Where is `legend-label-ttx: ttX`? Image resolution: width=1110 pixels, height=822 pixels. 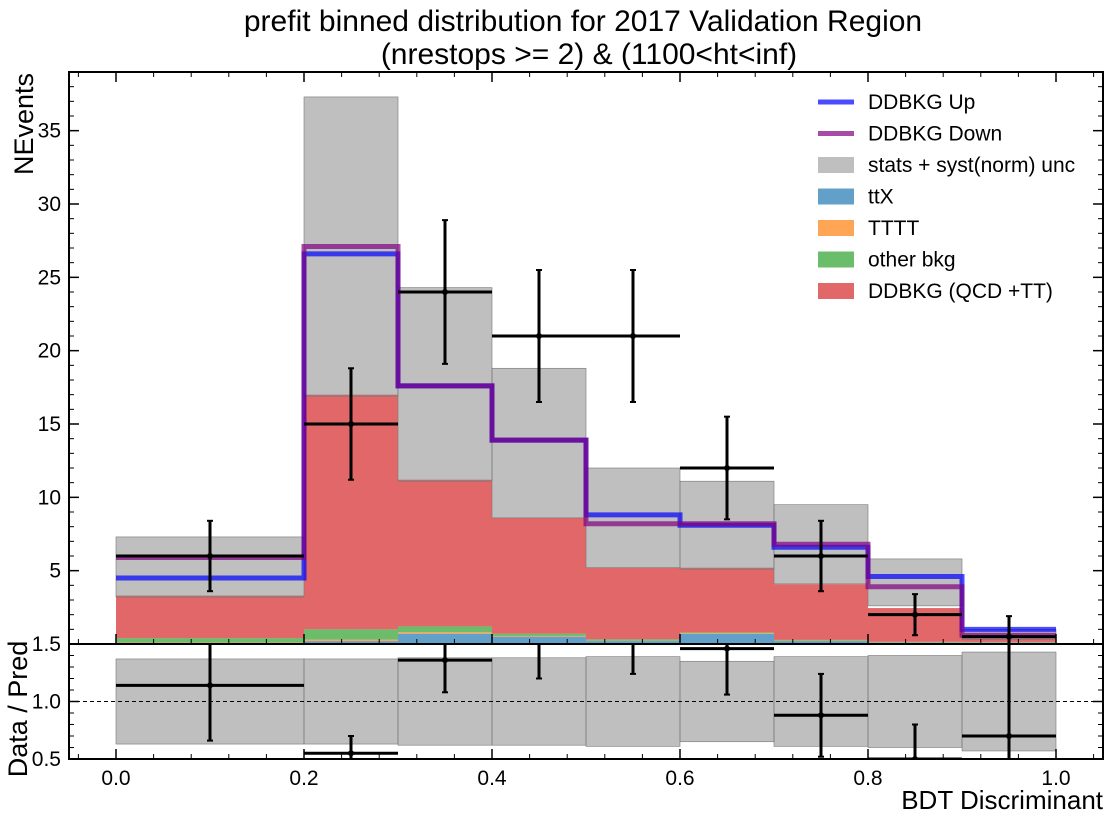 legend-label-ttx: ttX is located at coordinates (881, 197).